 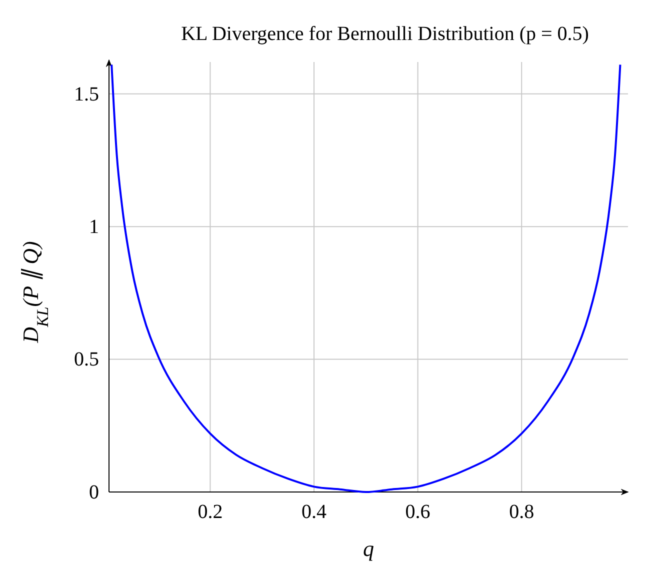 I want to click on y-tick-label: 0, so click(x=94, y=492).